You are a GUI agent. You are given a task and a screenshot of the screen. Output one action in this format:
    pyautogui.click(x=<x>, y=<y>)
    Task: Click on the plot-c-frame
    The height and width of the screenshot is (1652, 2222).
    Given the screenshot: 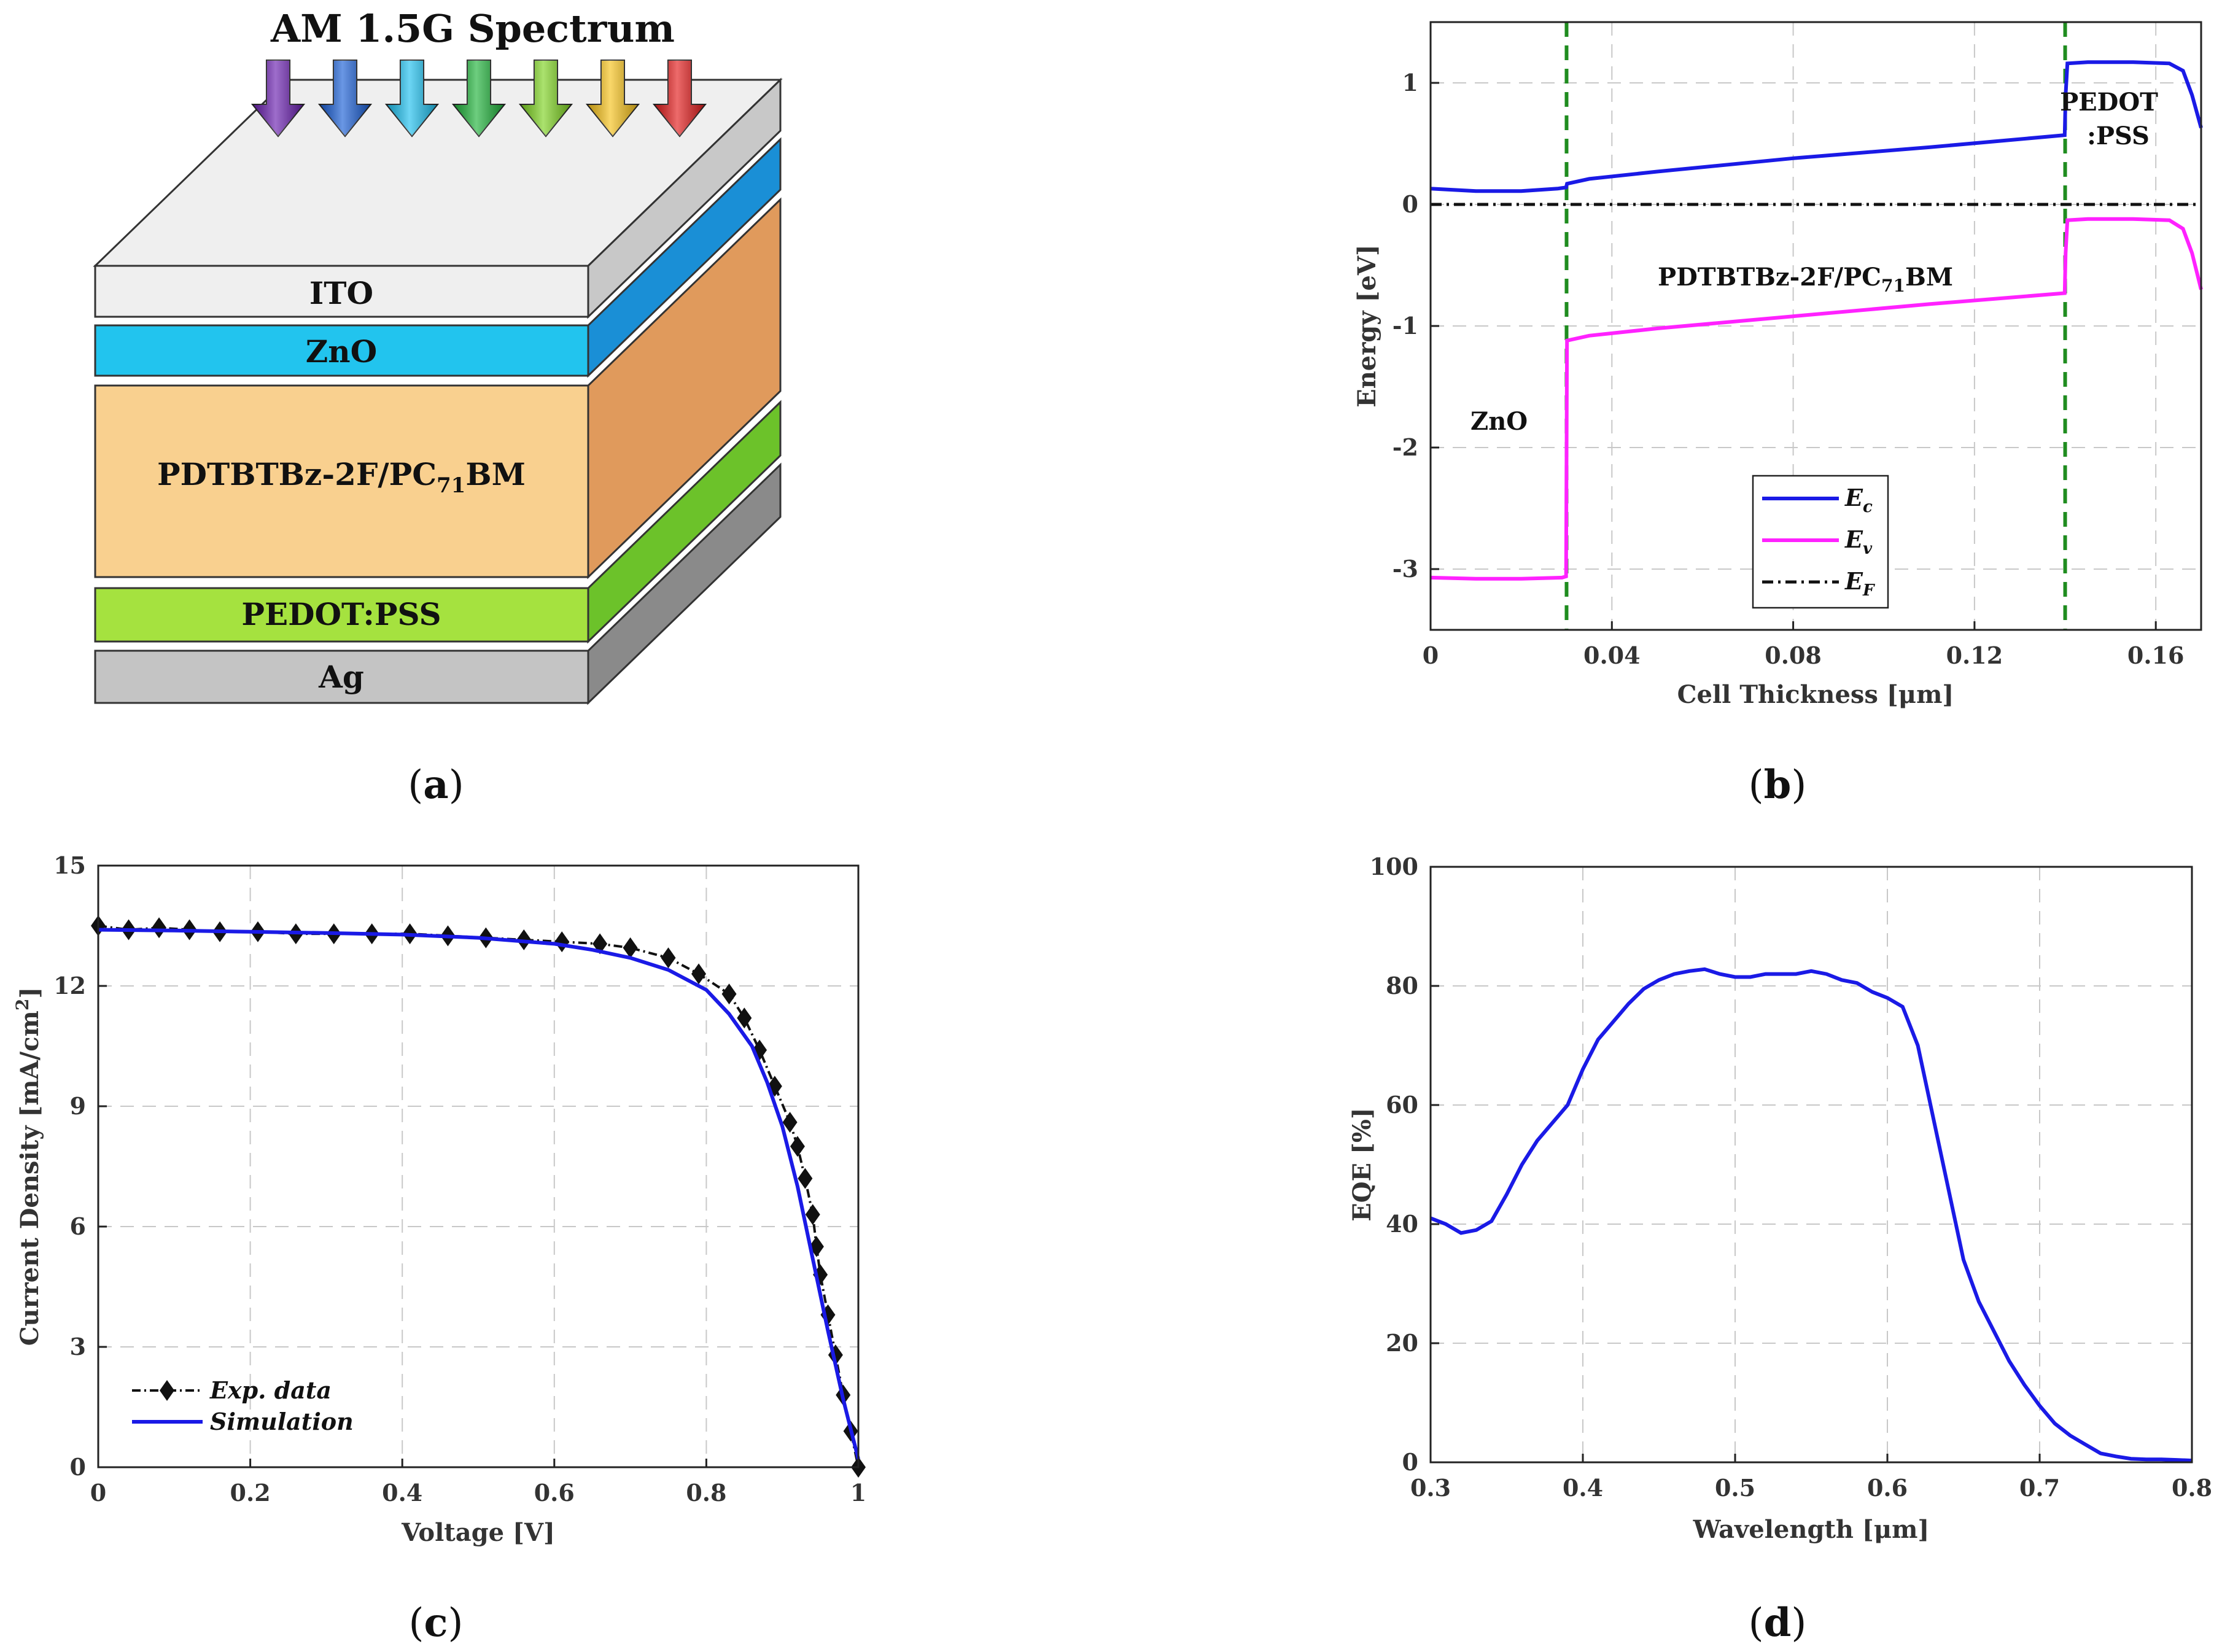 What is the action you would take?
    pyautogui.click(x=478, y=1166)
    